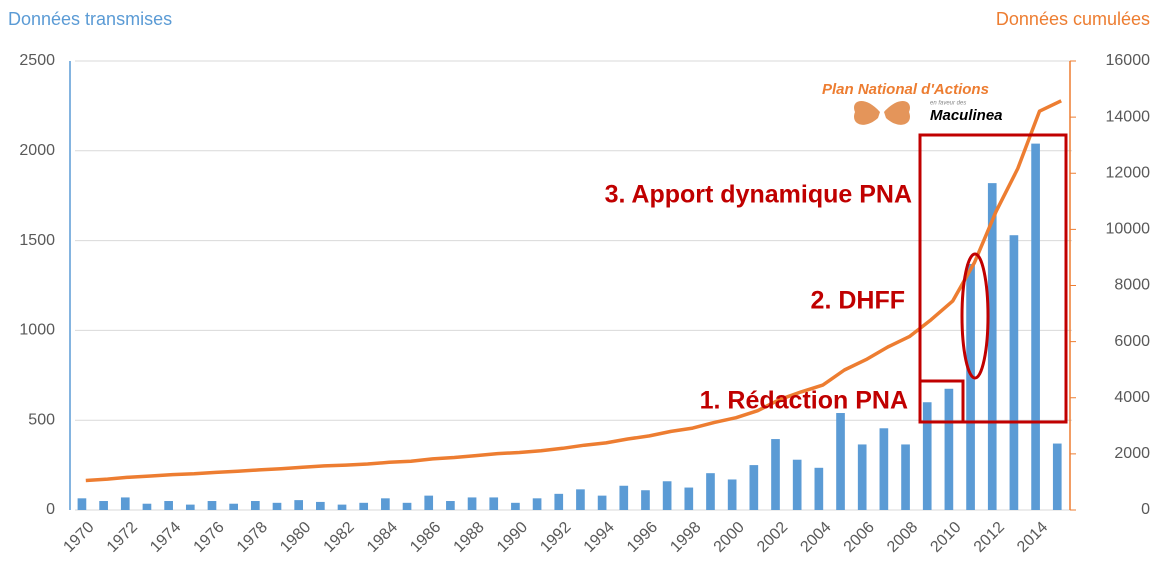 The image size is (1158, 570). Describe the element at coordinates (90, 19) in the screenshot. I see `y-axis-title: Données transmises` at that location.